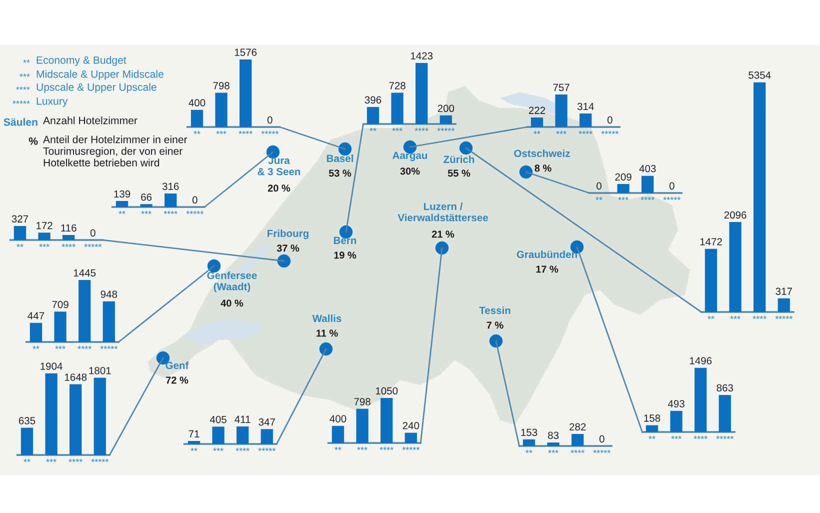 The image size is (820, 513). I want to click on data-label: 948, so click(109, 294).